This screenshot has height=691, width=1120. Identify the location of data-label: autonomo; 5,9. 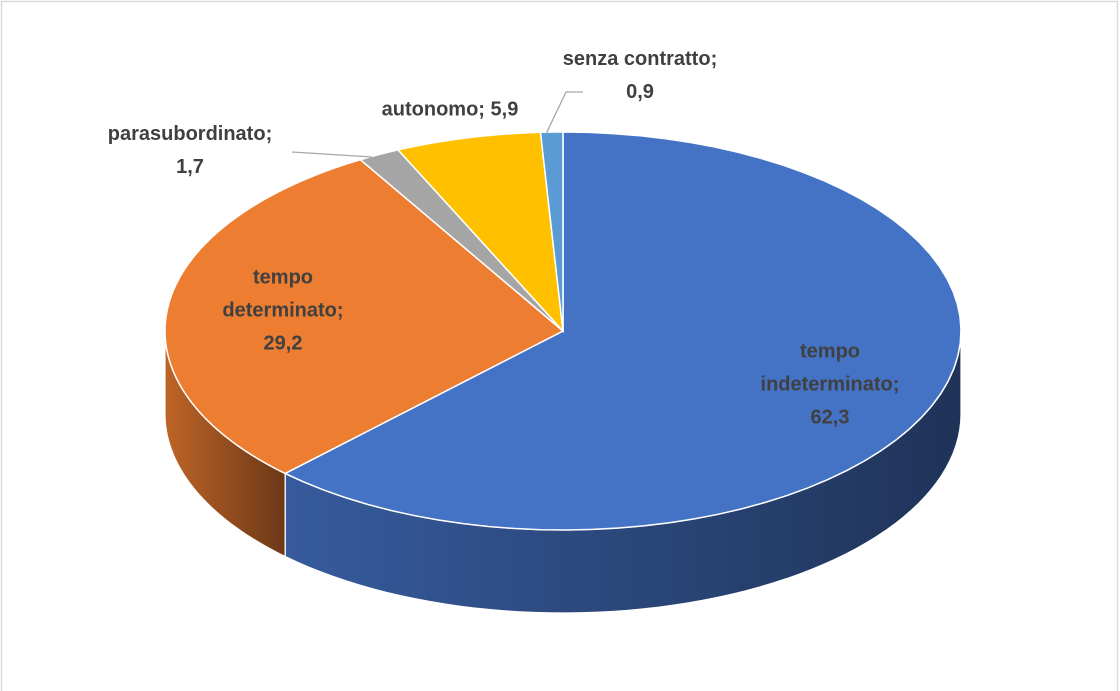
(450, 110).